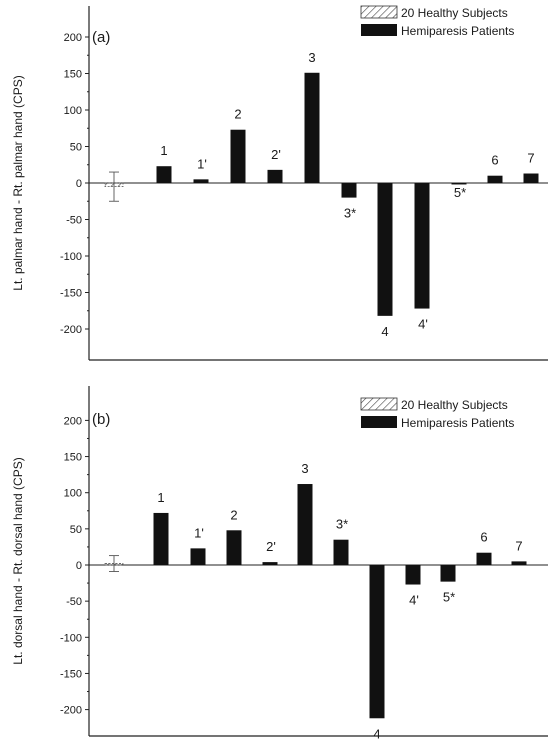 This screenshot has width=556, height=744. Describe the element at coordinates (18, 560) in the screenshot. I see `y-axis-label: Lt. dorsal hand - Rt. dorsal hand (CPS)` at that location.